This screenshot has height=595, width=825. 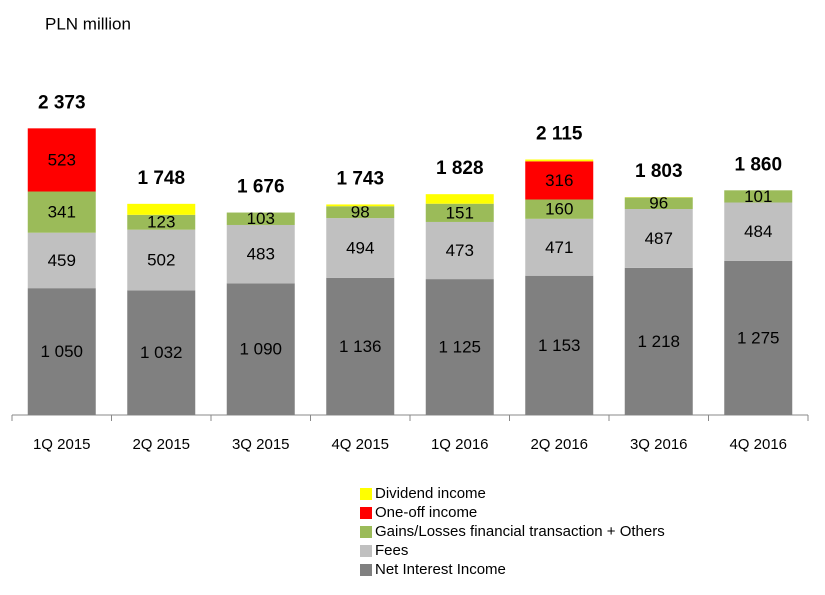 I want to click on value-label: 487, so click(x=659, y=238).